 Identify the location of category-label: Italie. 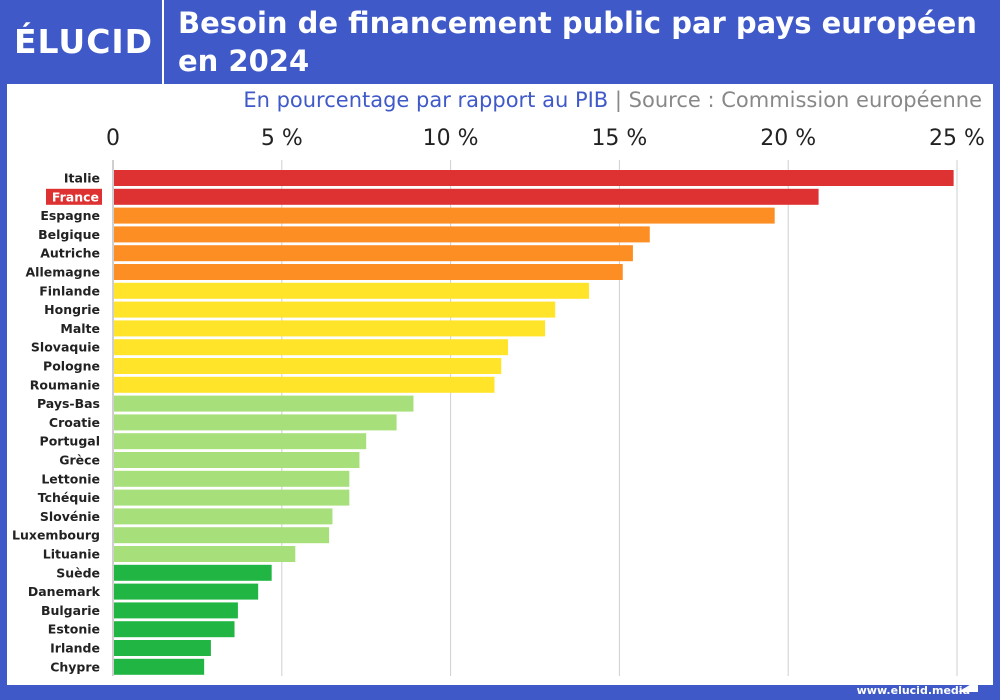
(82, 178).